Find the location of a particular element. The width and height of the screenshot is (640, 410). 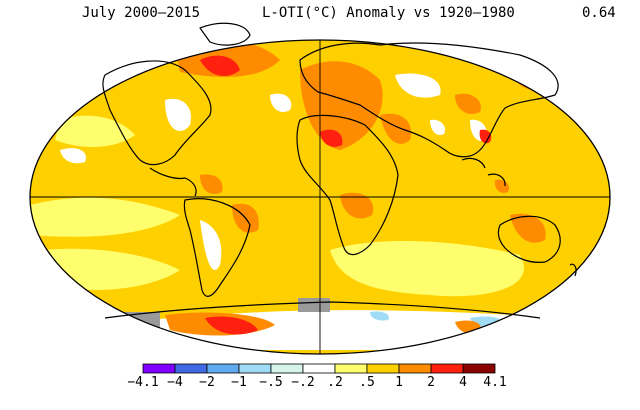

legend-tick-label: 2 is located at coordinates (431, 382).